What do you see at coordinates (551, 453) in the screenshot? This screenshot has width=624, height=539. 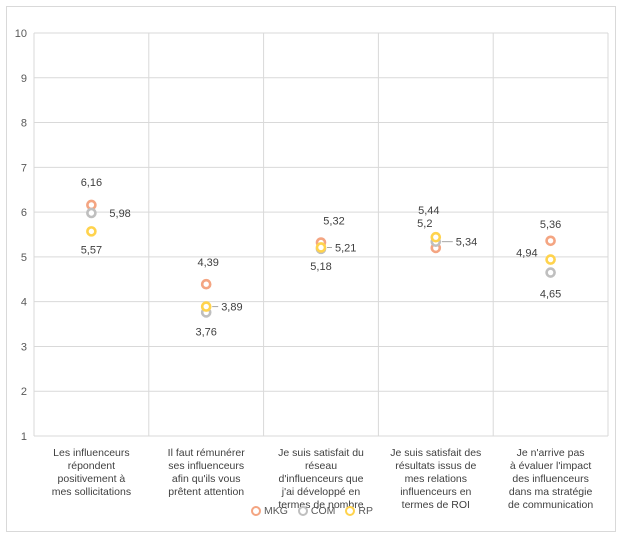 I see `x-category-label: Je n'arrive pas` at bounding box center [551, 453].